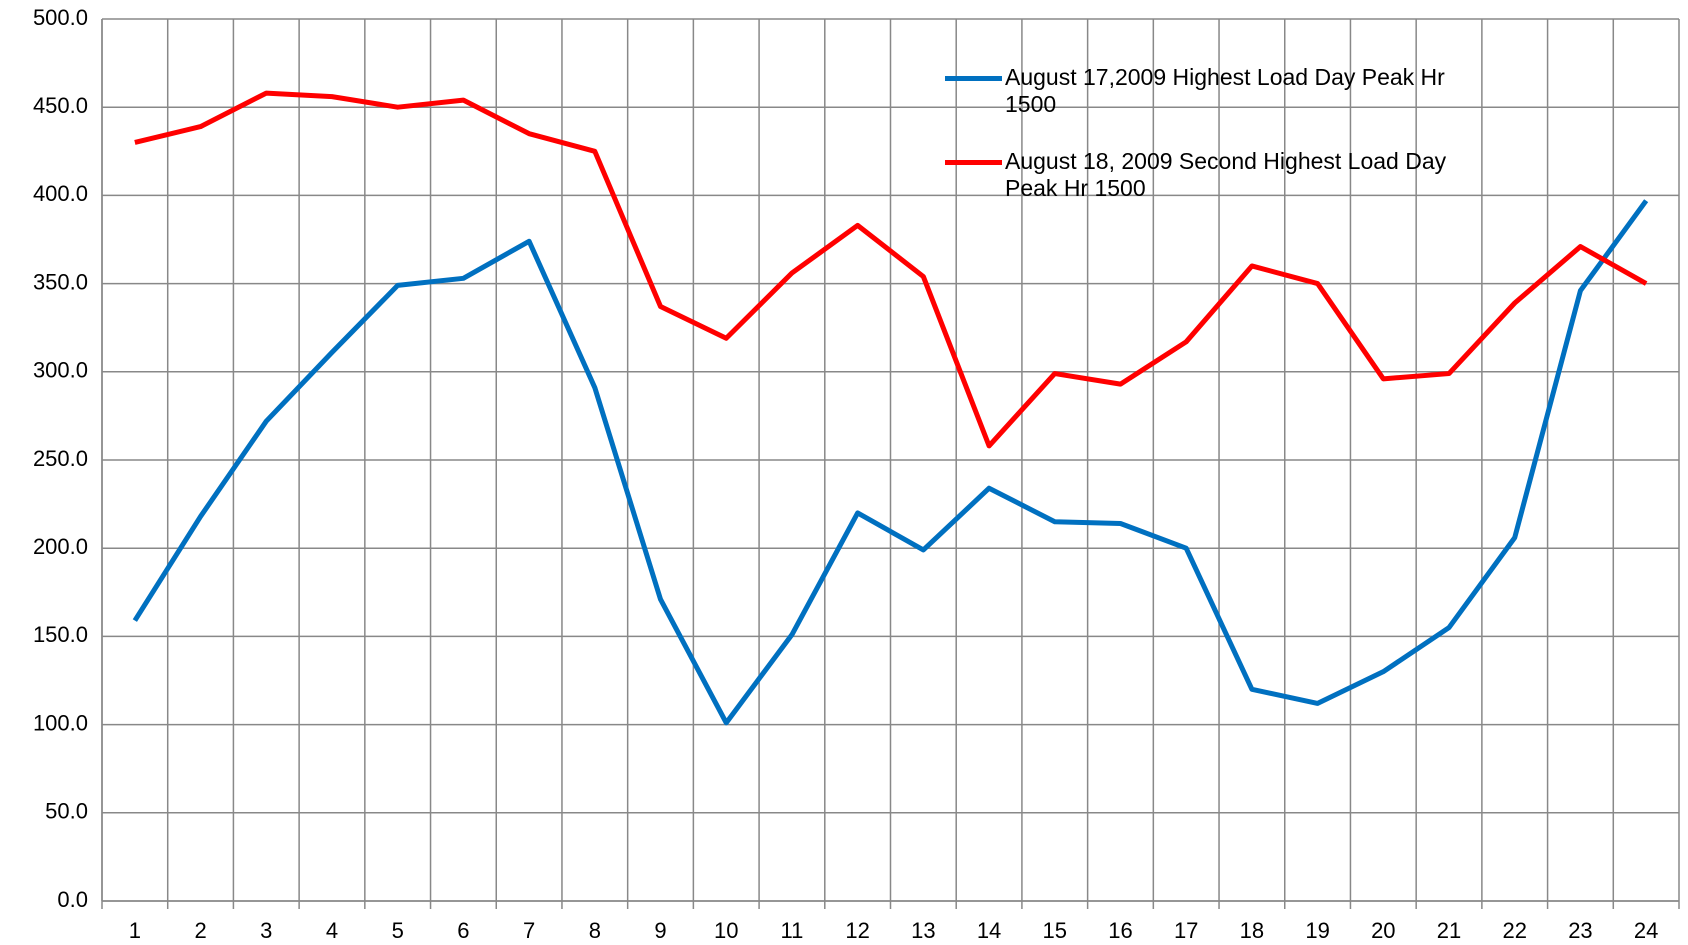 The height and width of the screenshot is (945, 1688). Describe the element at coordinates (60, 370) in the screenshot. I see `y-tick-label: 300.0` at that location.